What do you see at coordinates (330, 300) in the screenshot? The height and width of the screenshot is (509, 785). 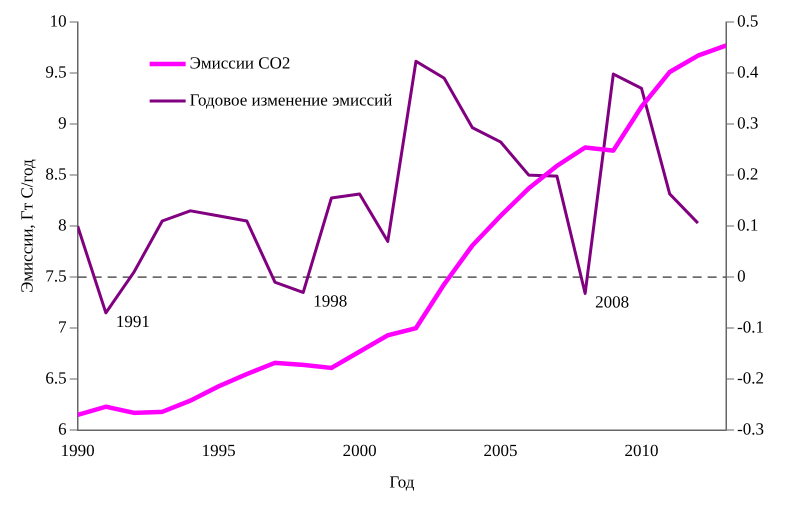 I see `annotation: 1998` at bounding box center [330, 300].